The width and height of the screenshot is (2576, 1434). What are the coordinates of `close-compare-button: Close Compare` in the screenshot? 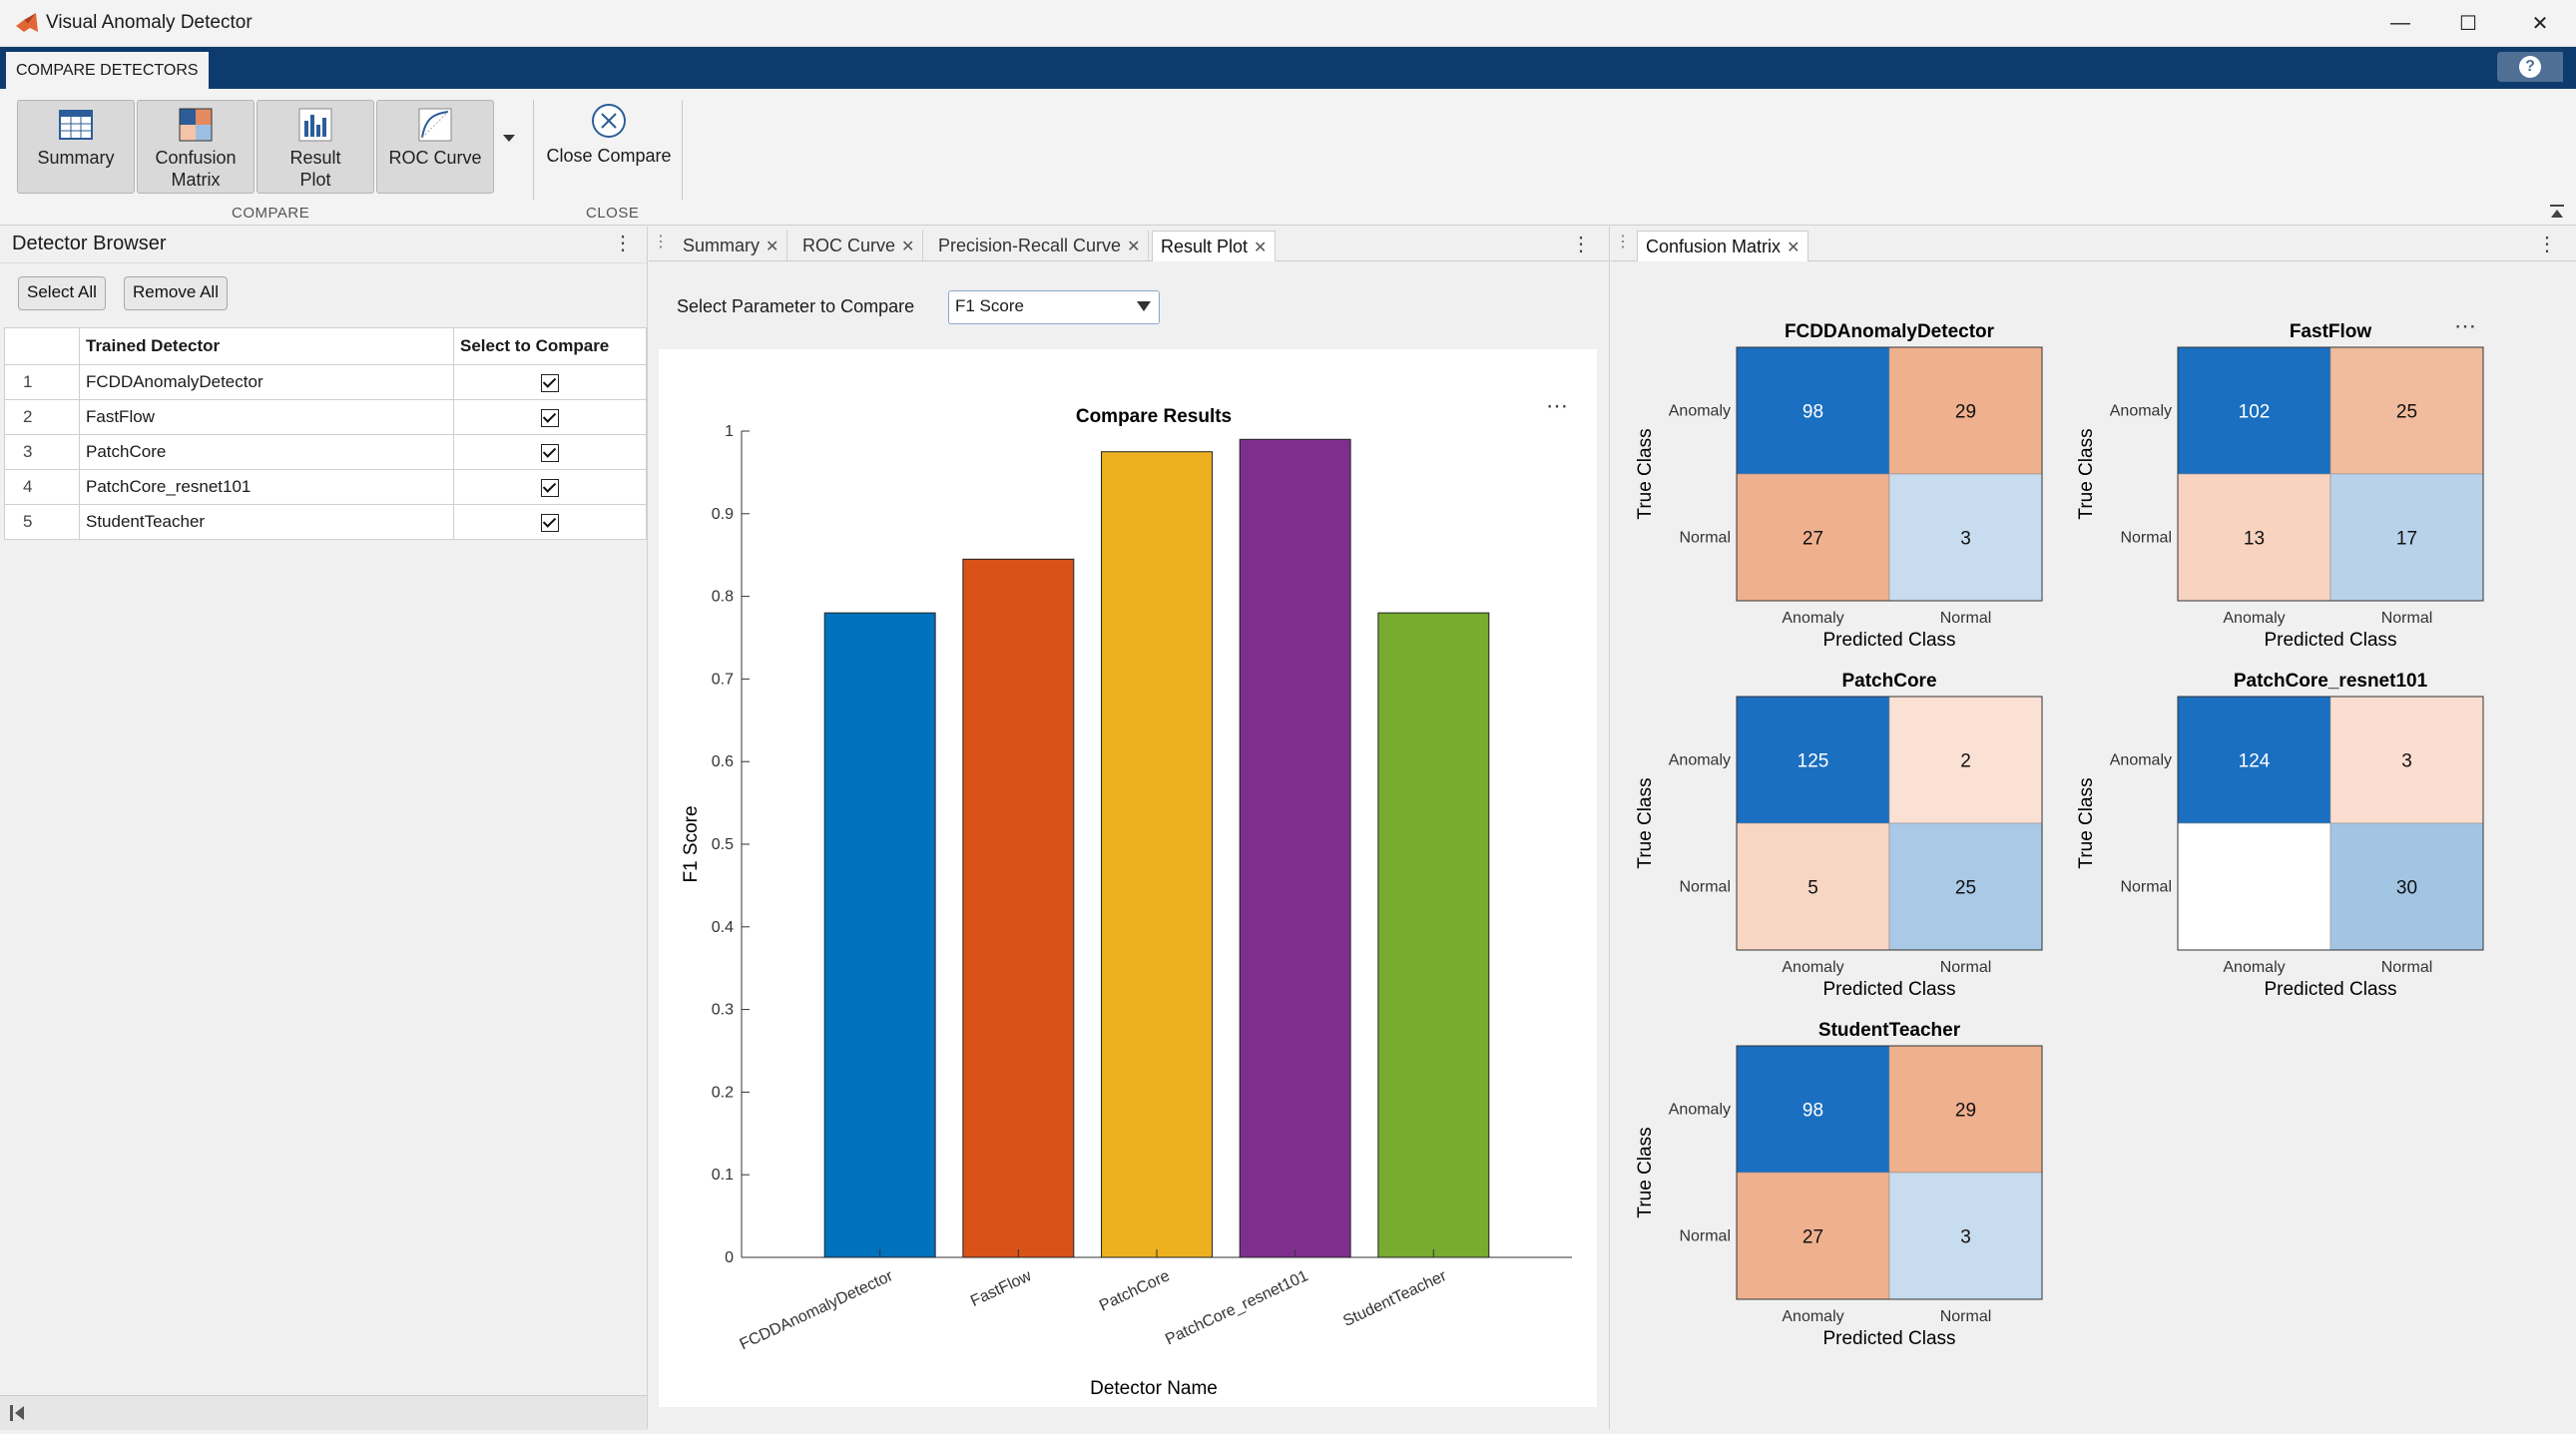 It's located at (609, 134).